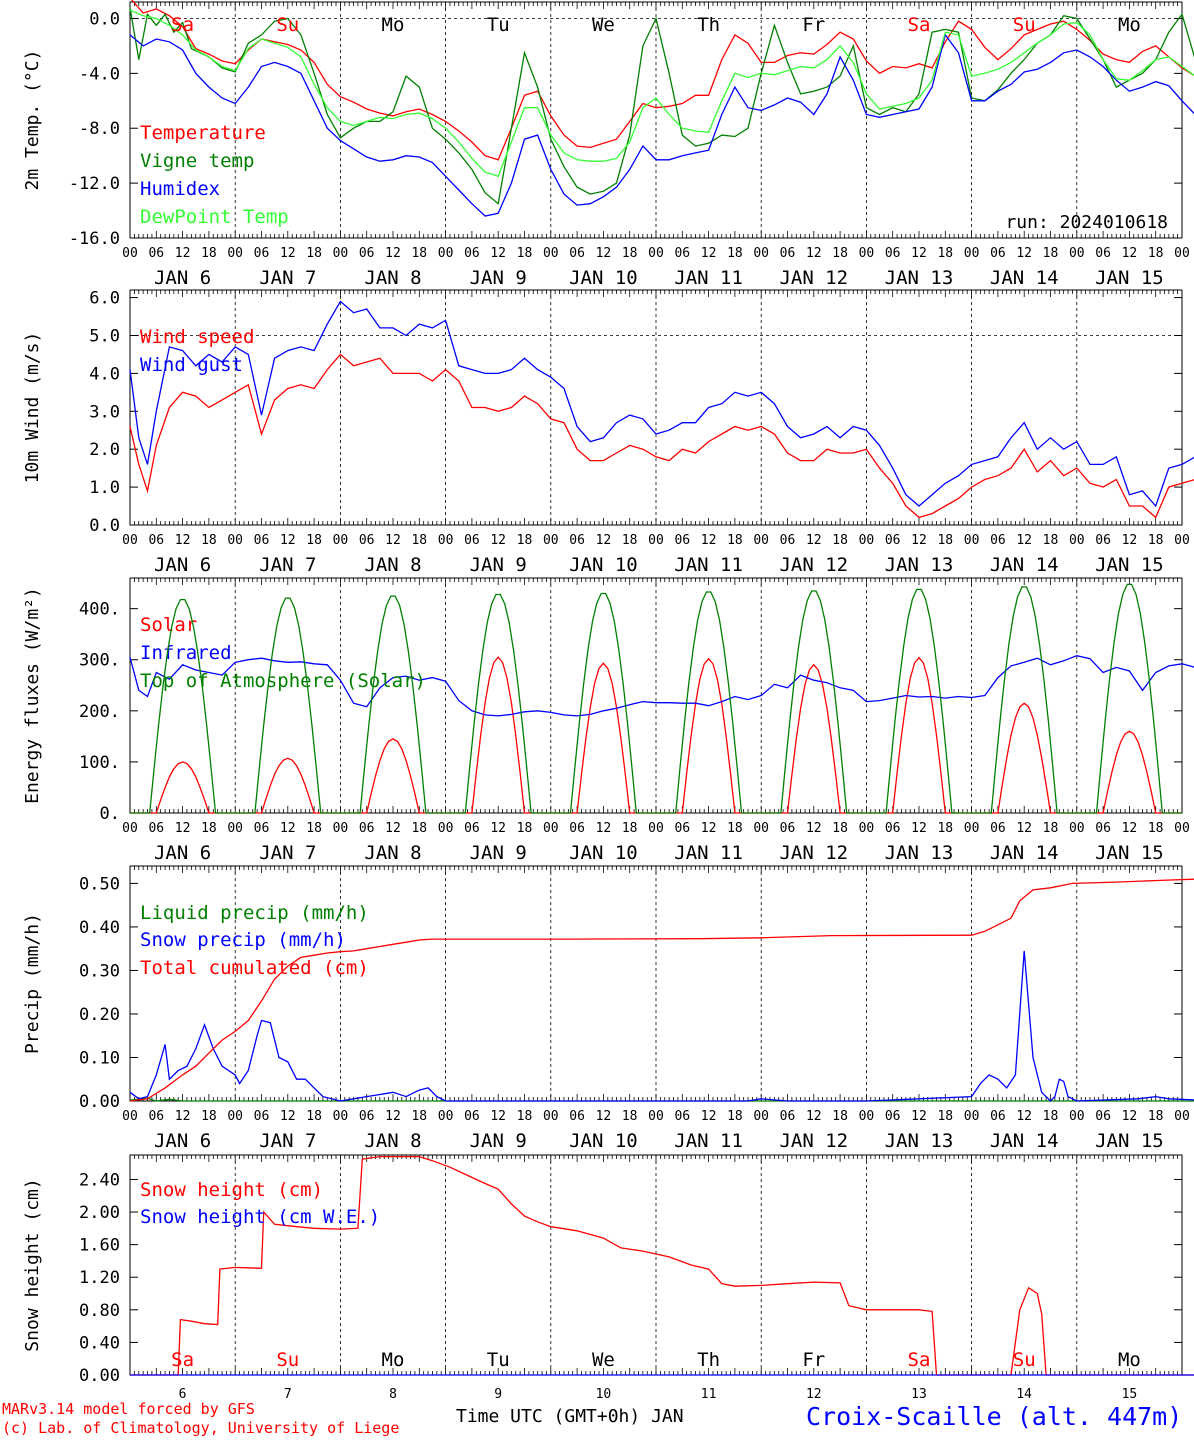  Describe the element at coordinates (254, 968) in the screenshot. I see `precip-legend-entry: Total cumulated (cm)` at that location.